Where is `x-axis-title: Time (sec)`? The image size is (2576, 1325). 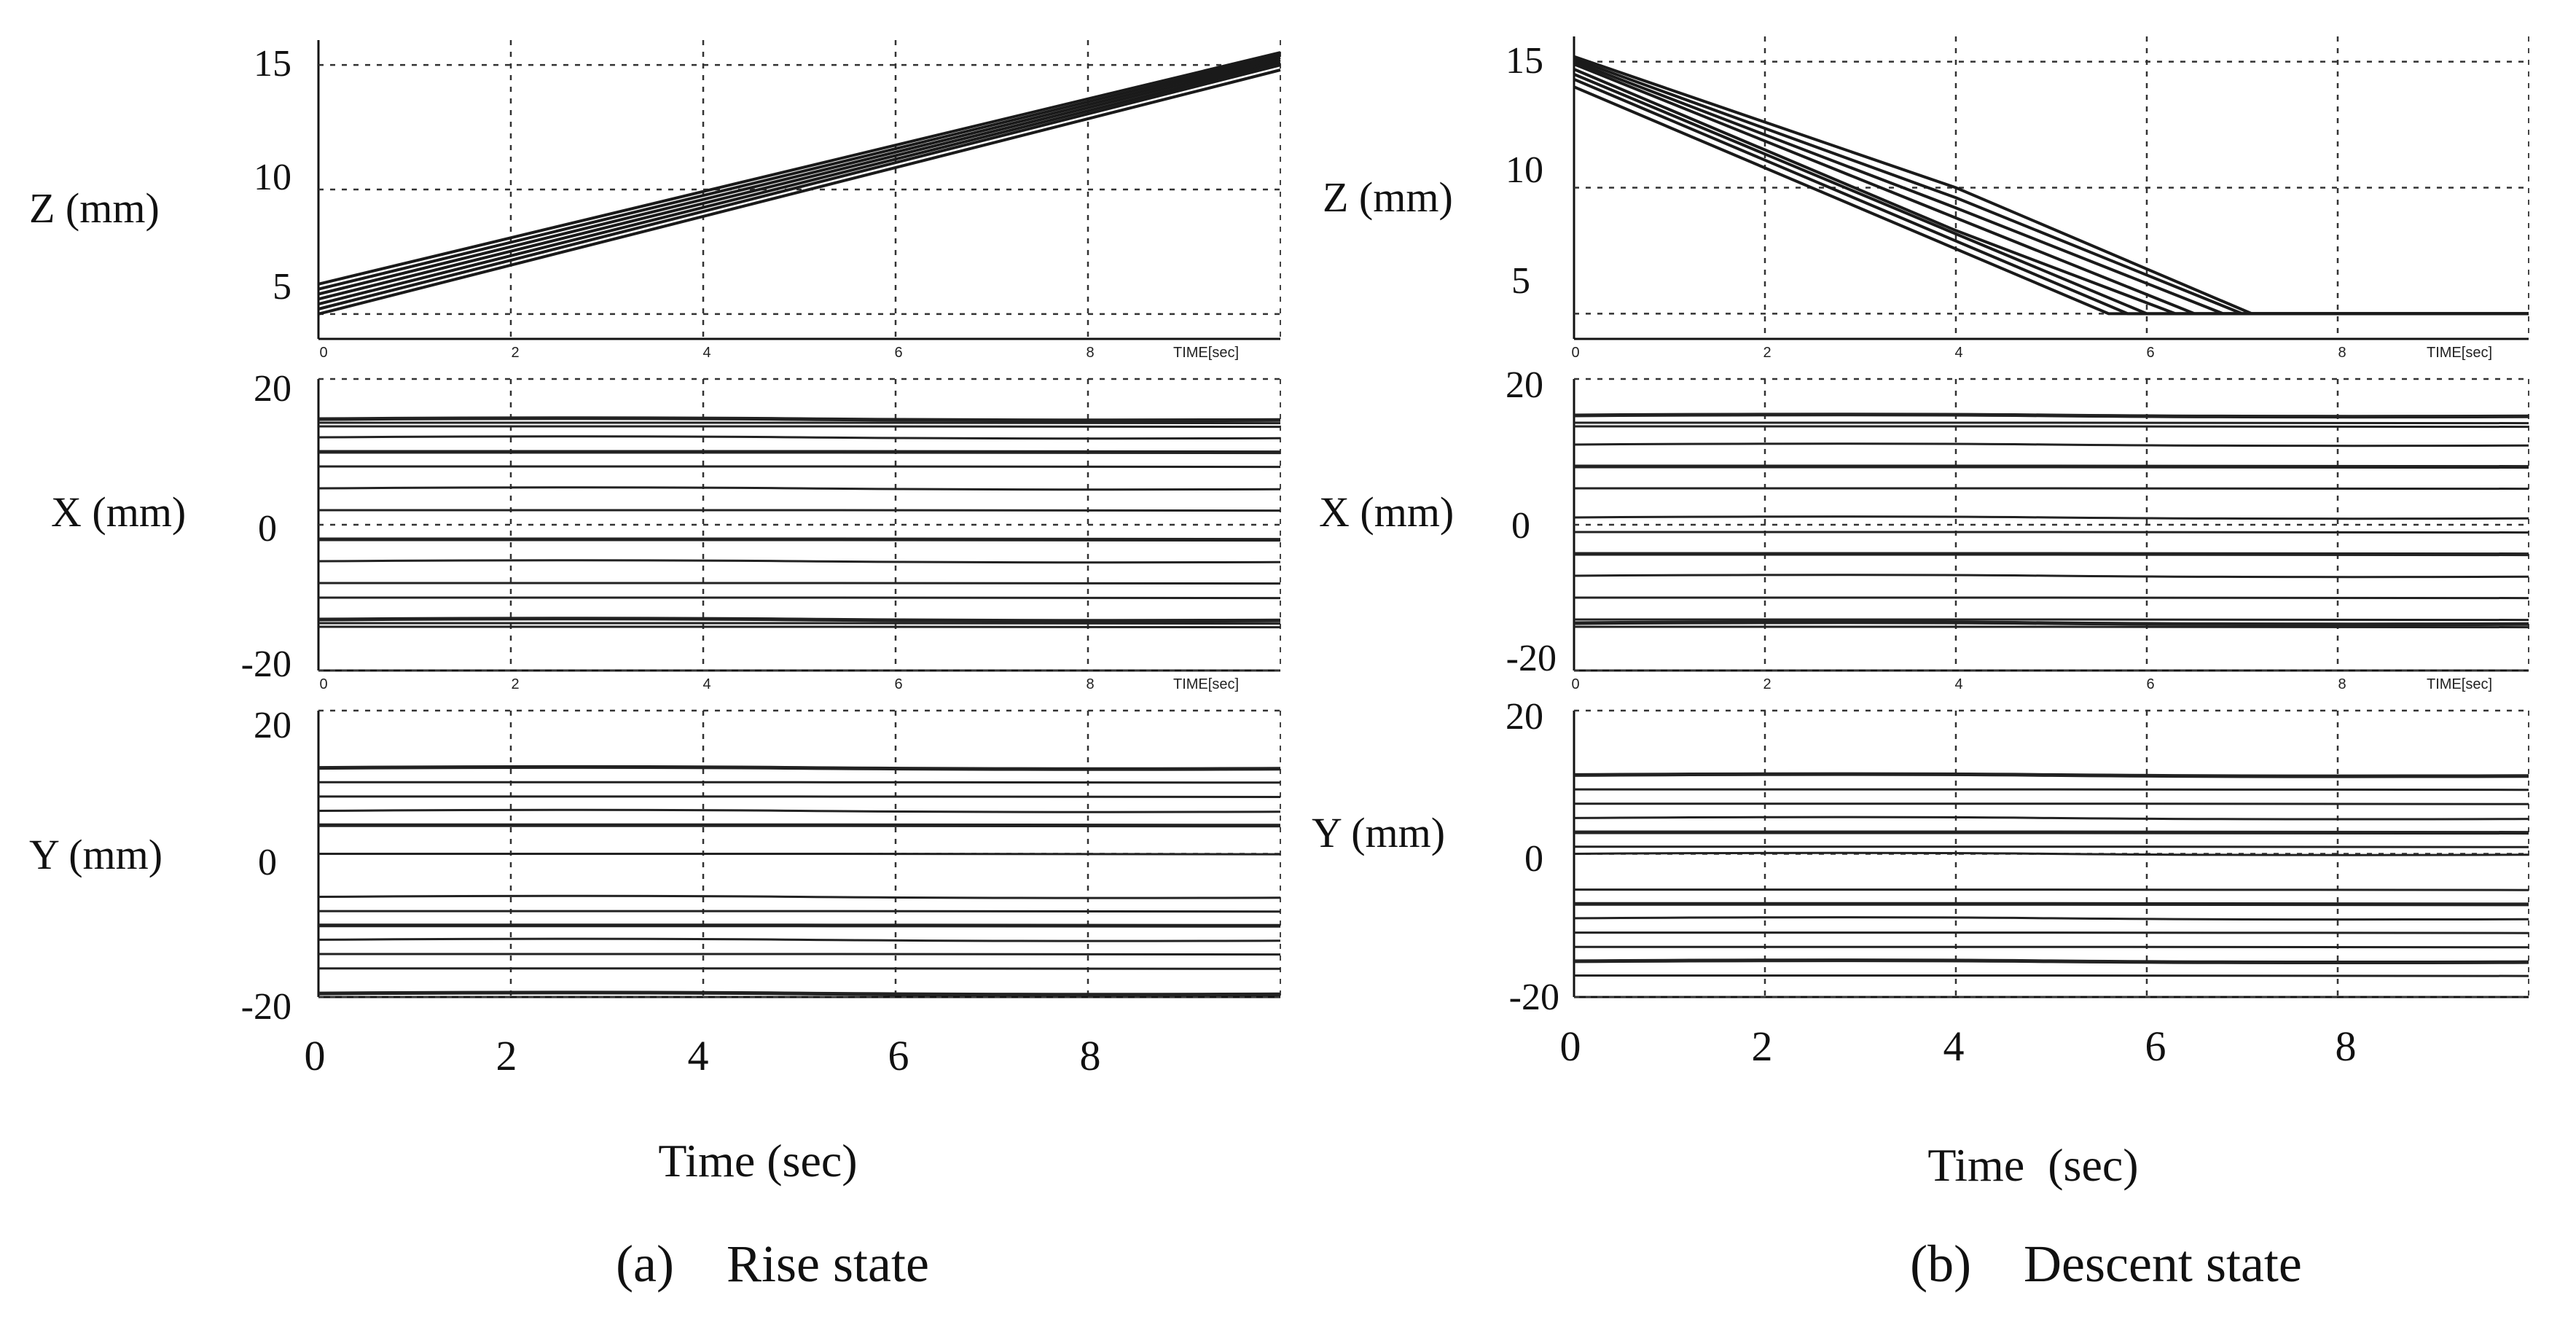
x-axis-title: Time (sec) is located at coordinates (757, 1161).